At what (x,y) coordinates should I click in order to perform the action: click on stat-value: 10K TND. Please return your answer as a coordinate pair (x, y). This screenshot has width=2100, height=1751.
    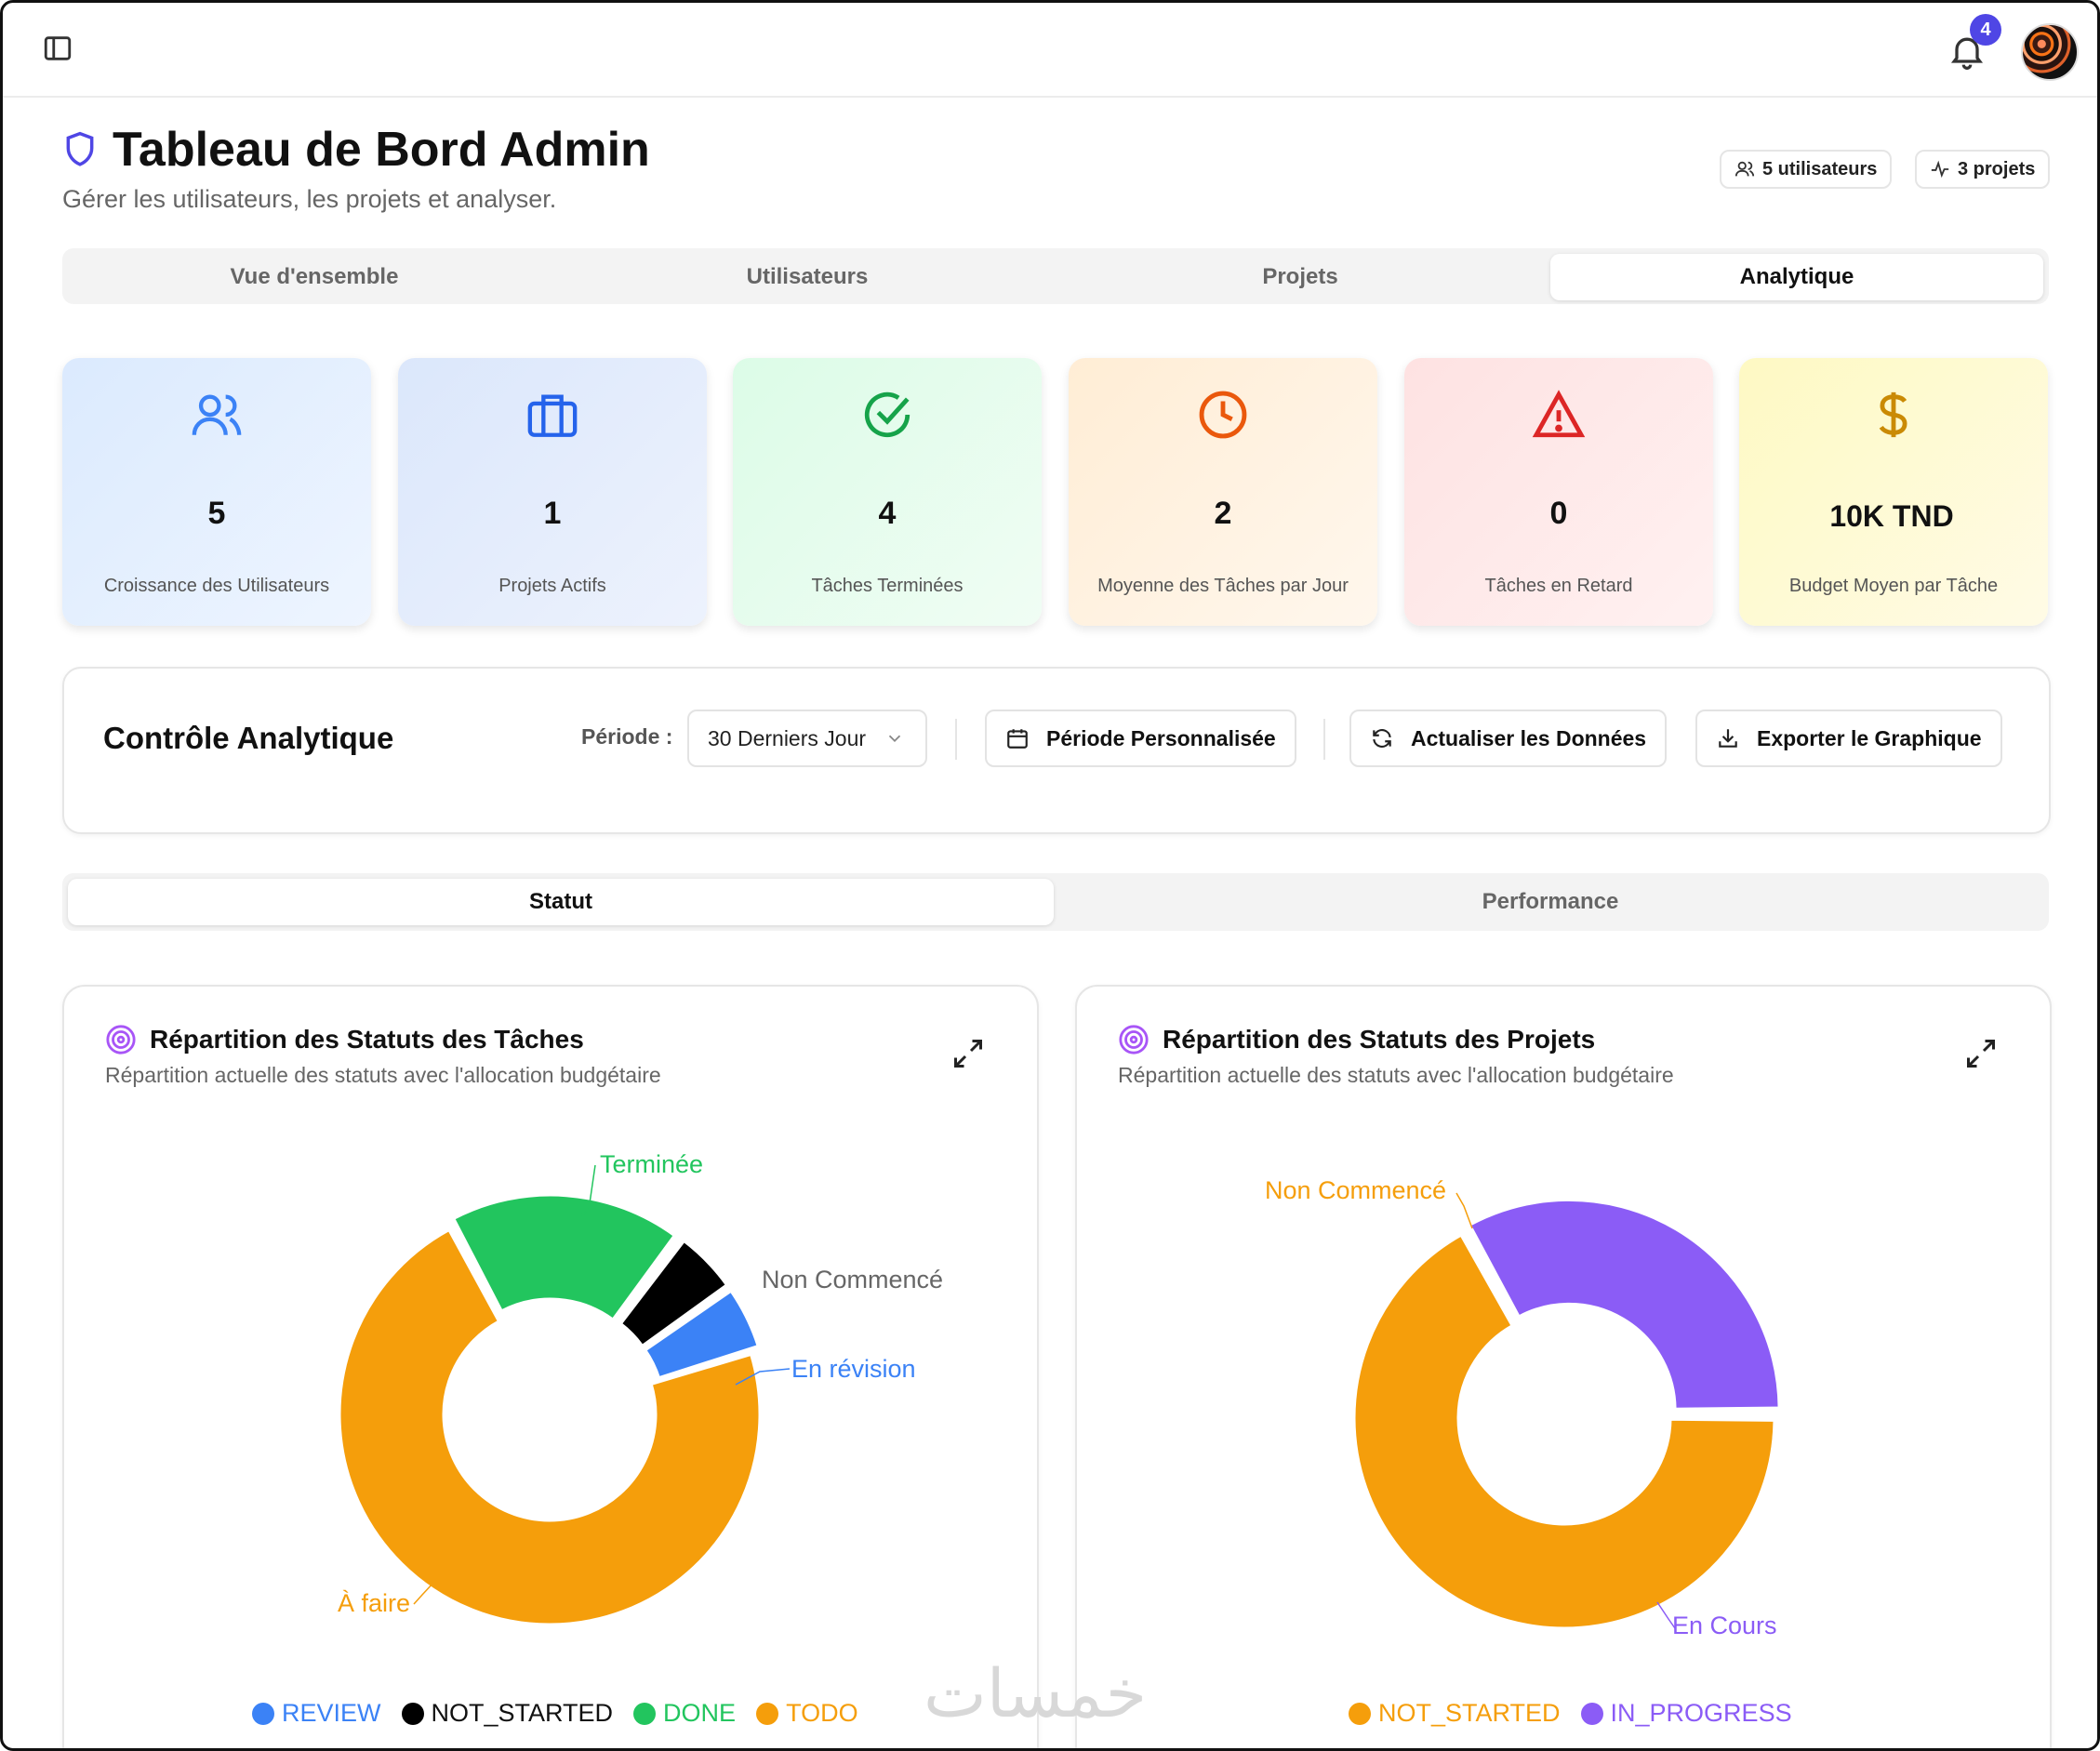
    Looking at the image, I should click on (1892, 516).